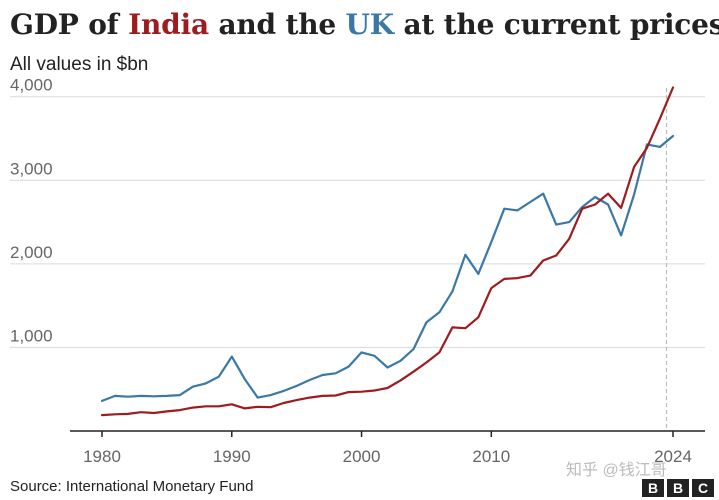 The image size is (719, 500). I want to click on x-tick-label: 1990, so click(232, 456).